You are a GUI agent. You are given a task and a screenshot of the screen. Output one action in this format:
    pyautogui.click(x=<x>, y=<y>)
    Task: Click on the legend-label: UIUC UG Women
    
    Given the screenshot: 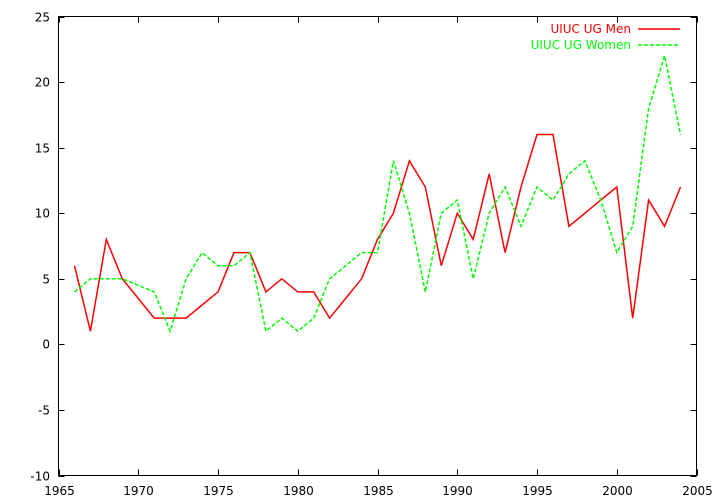 What is the action you would take?
    pyautogui.click(x=581, y=45)
    